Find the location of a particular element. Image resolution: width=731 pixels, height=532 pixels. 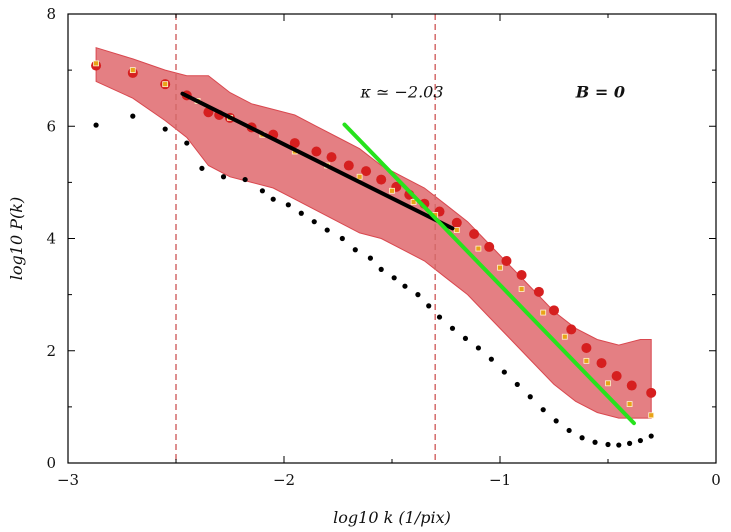

y-axis-label: log10 P(k) is located at coordinates (16, 238).